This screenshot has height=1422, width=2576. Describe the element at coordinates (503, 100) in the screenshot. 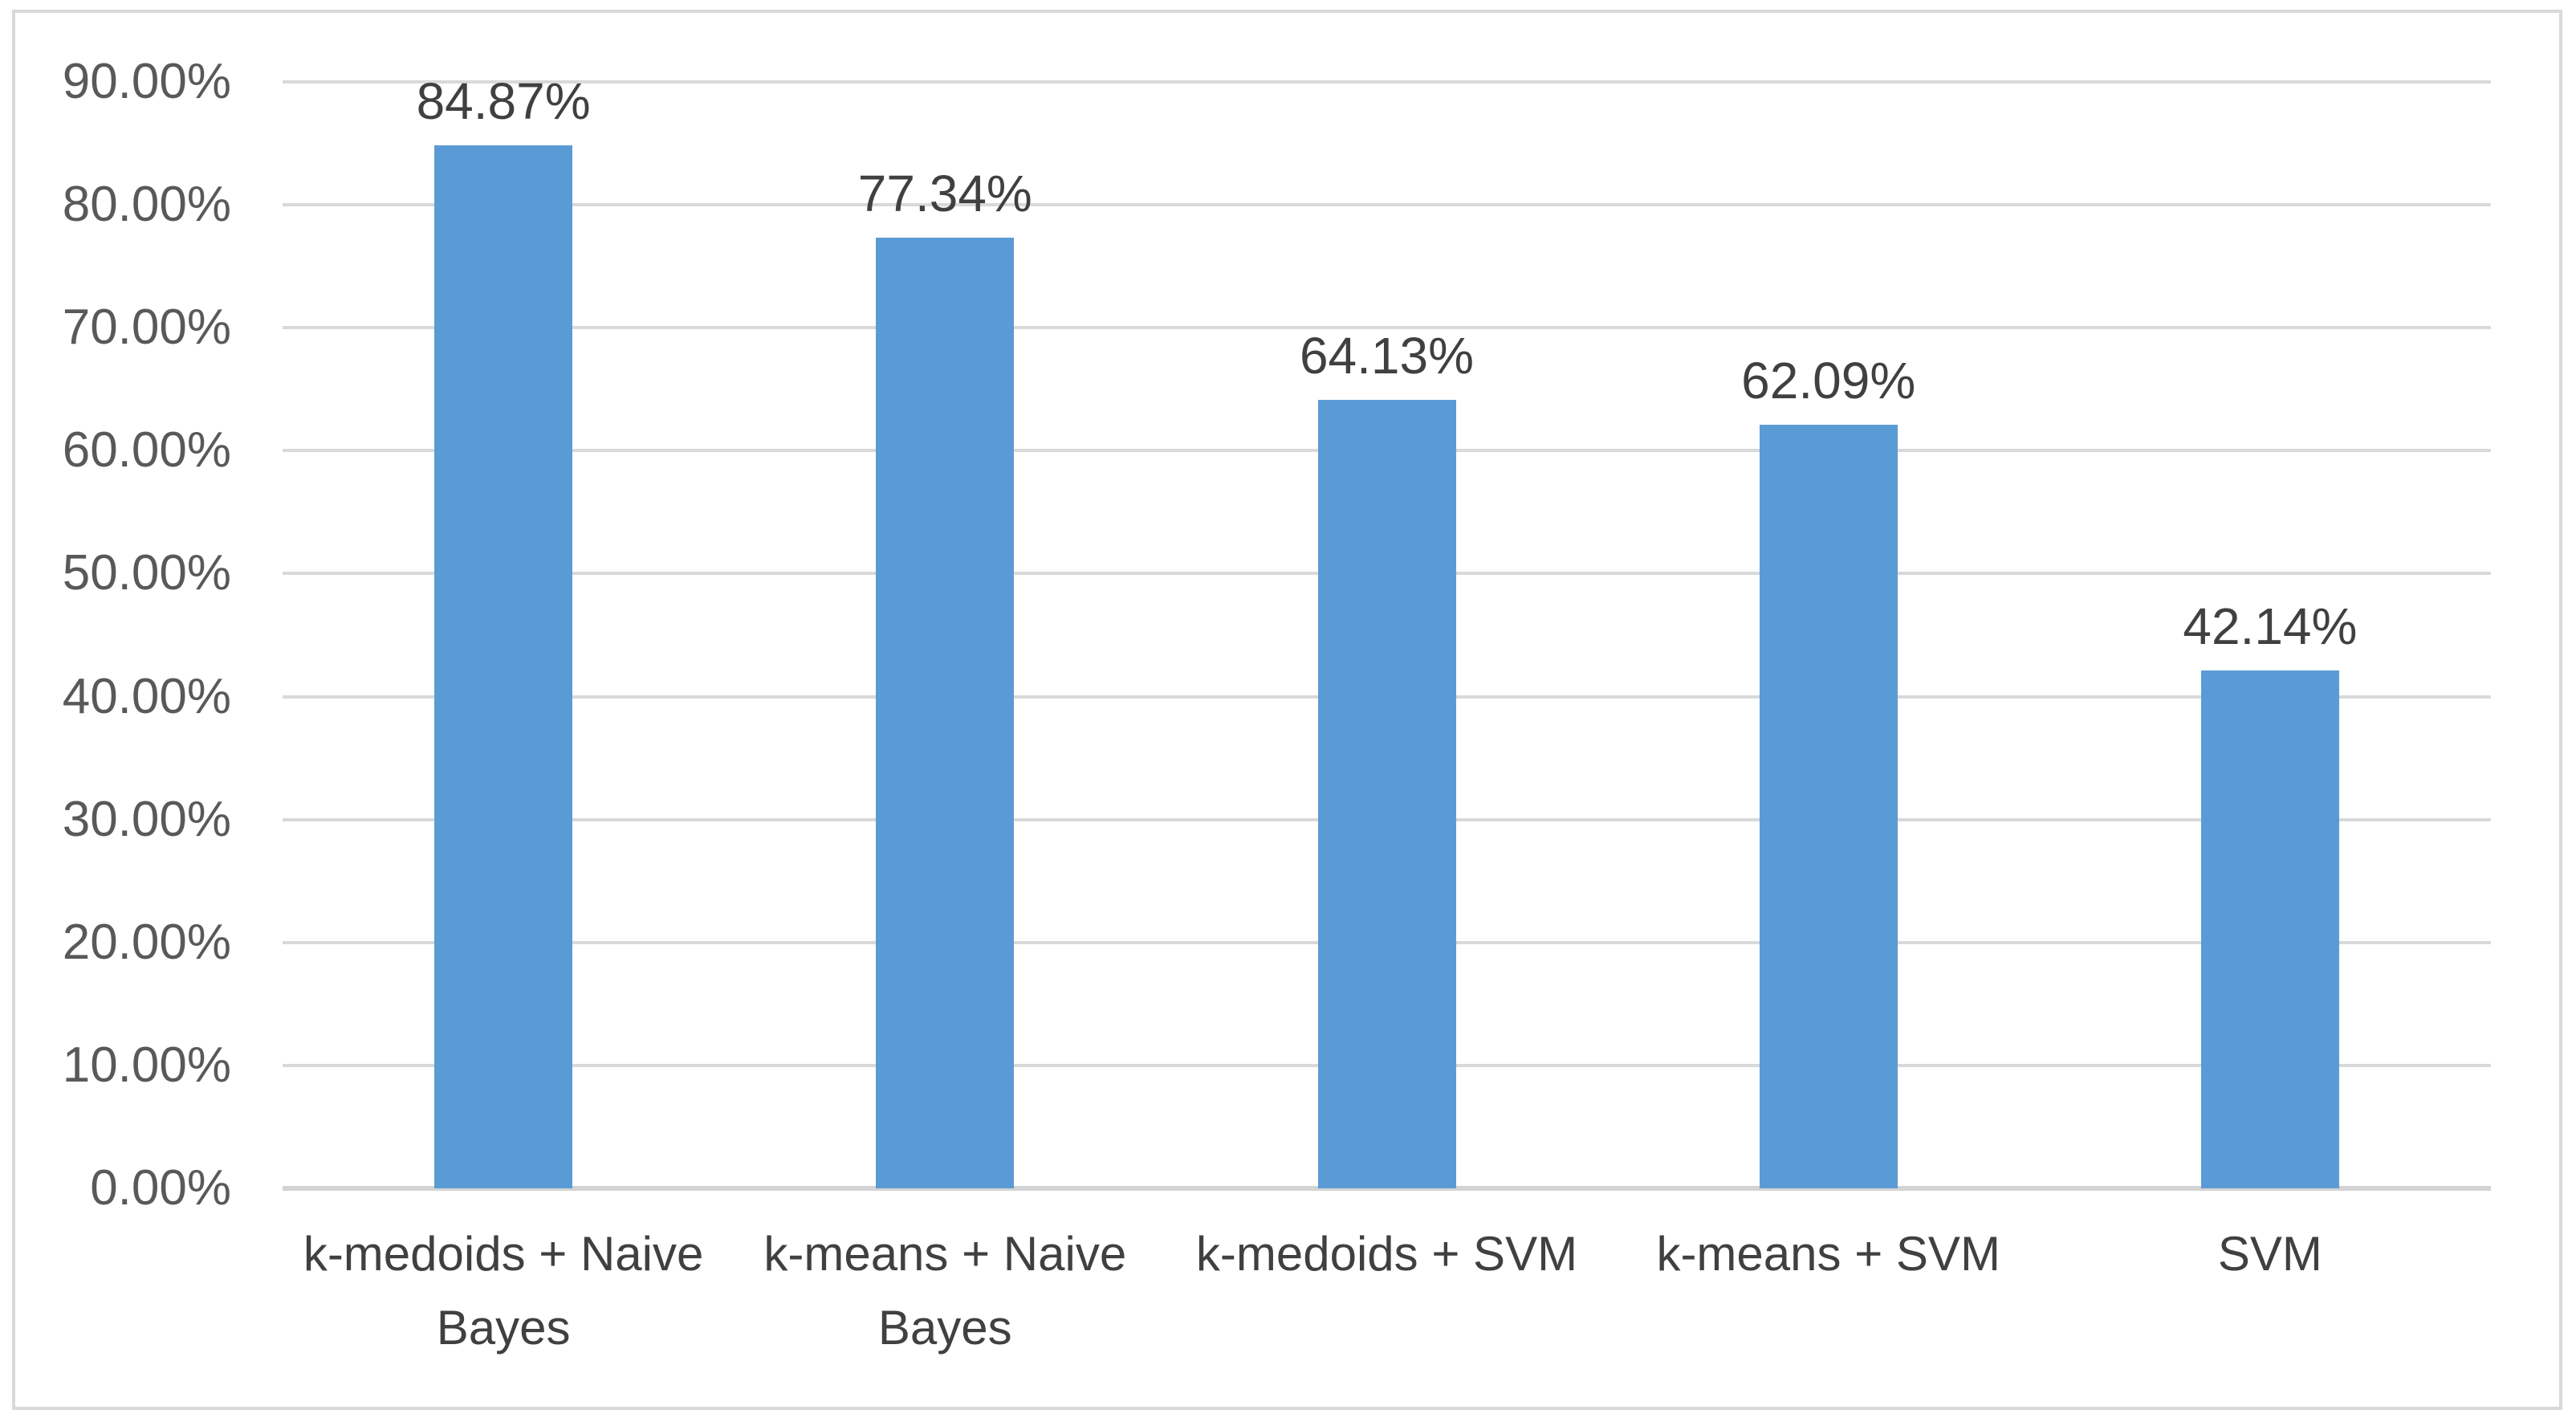

I see `bar-value-label: 84.87%` at that location.